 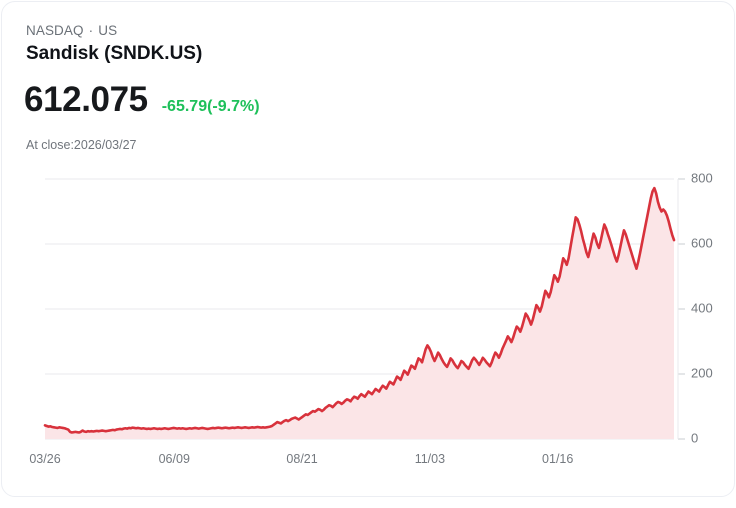 I want to click on y-axis-tick-label: 800, so click(x=702, y=177).